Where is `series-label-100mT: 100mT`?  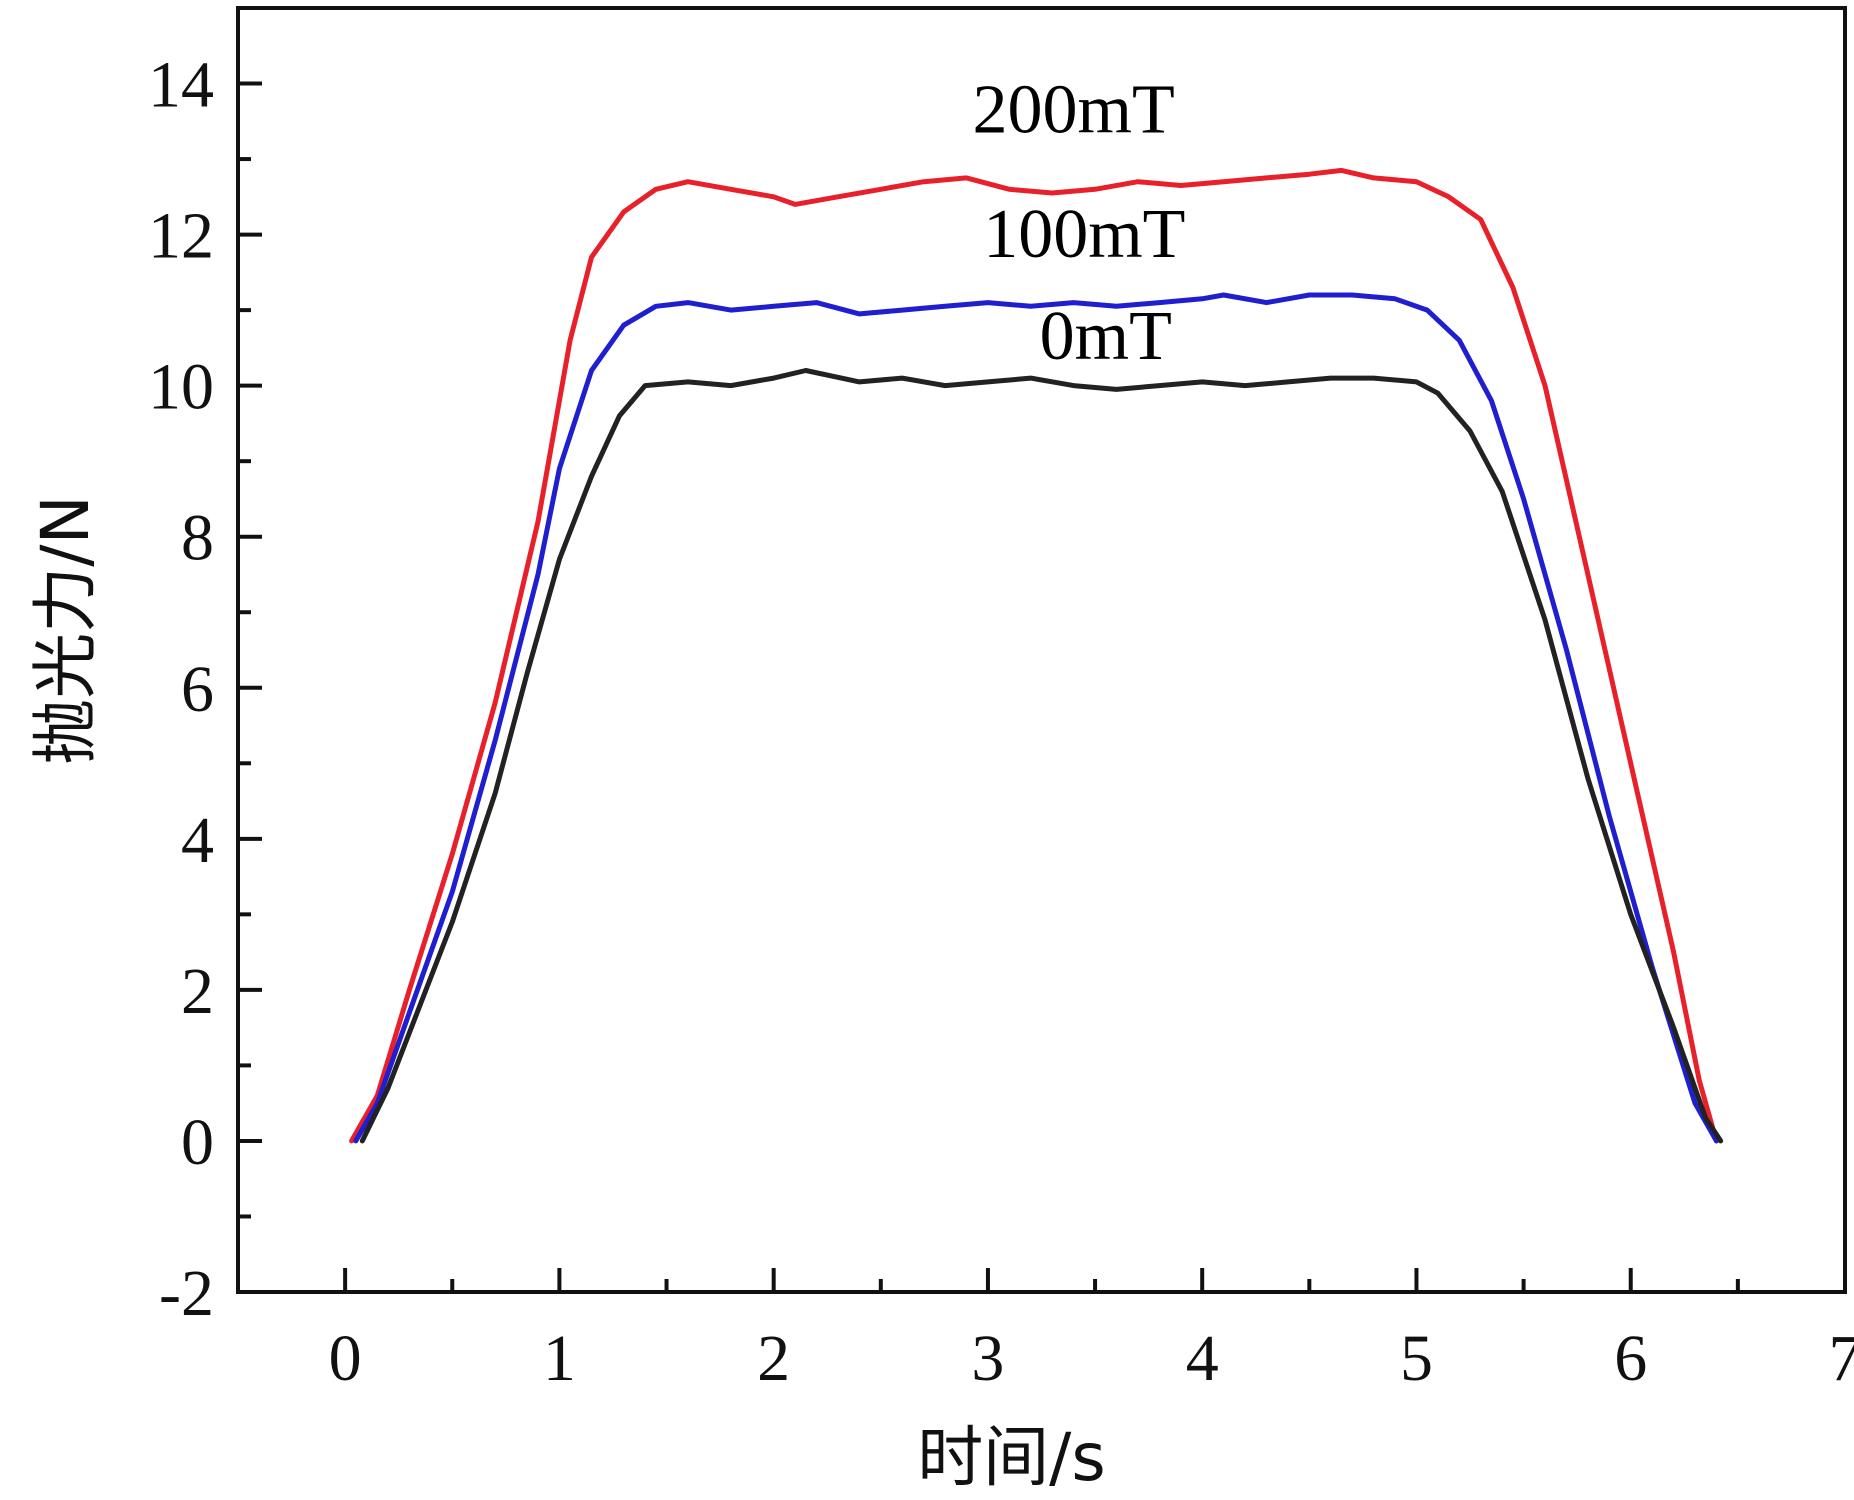
series-label-100mT: 100mT is located at coordinates (1084, 234).